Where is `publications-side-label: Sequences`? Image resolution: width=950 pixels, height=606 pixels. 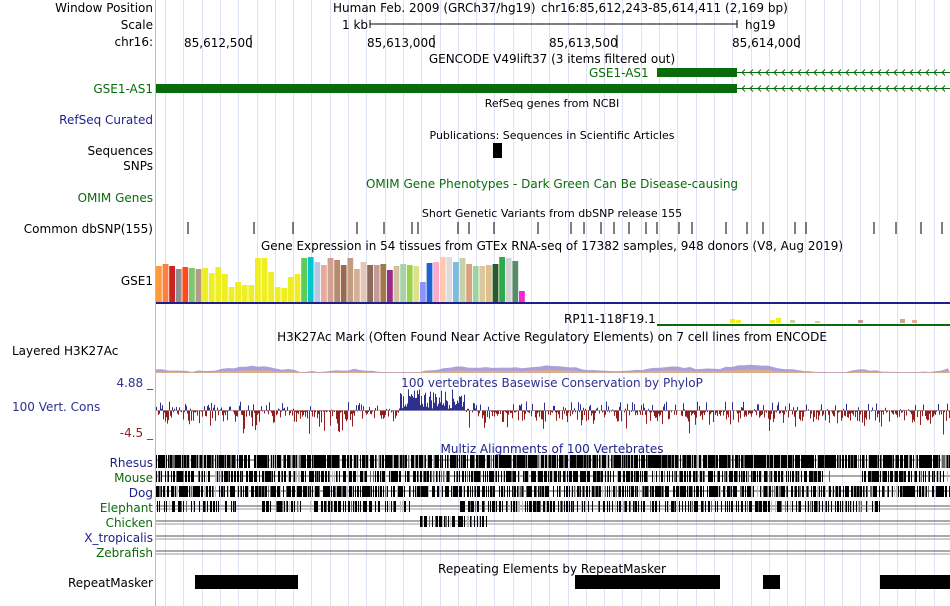
publications-side-label: Sequences is located at coordinates (120, 151).